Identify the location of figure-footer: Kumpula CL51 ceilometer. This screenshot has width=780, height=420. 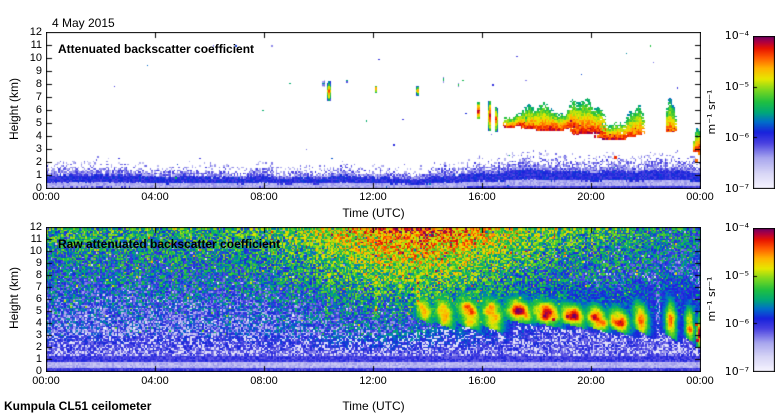
(78, 406).